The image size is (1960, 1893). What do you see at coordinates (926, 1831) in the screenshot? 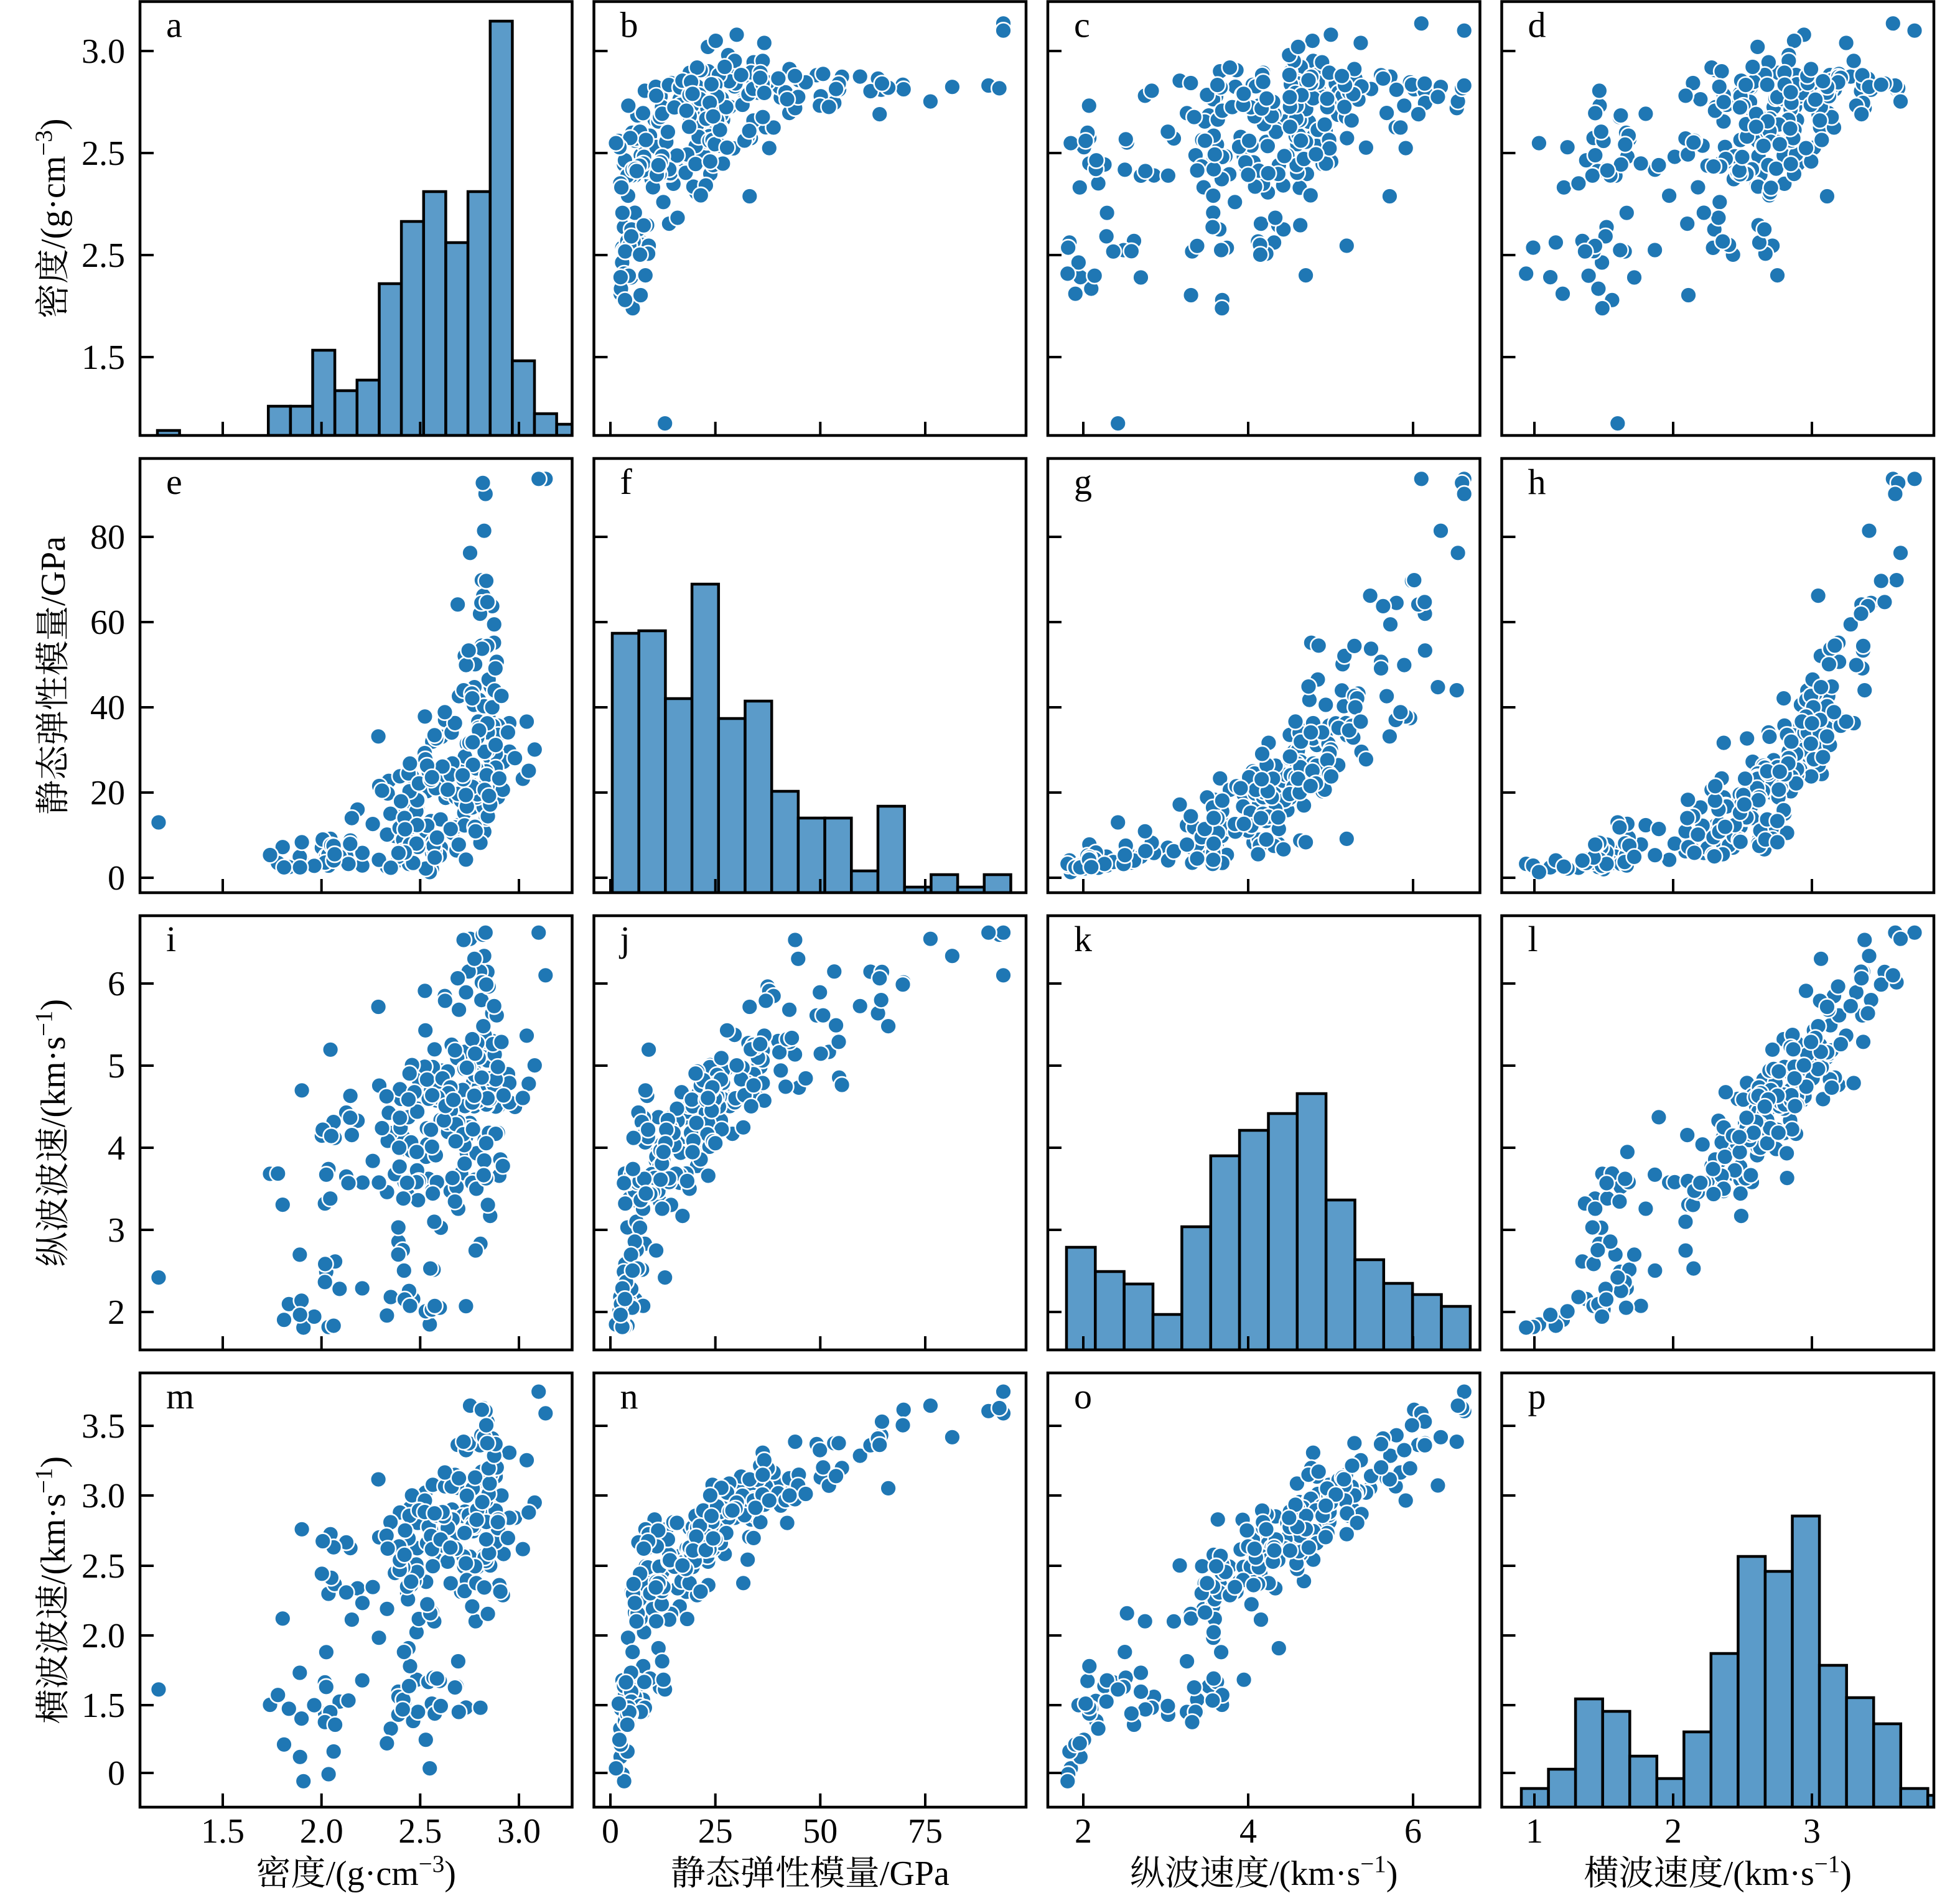
I see `svg-text: 75` at bounding box center [926, 1831].